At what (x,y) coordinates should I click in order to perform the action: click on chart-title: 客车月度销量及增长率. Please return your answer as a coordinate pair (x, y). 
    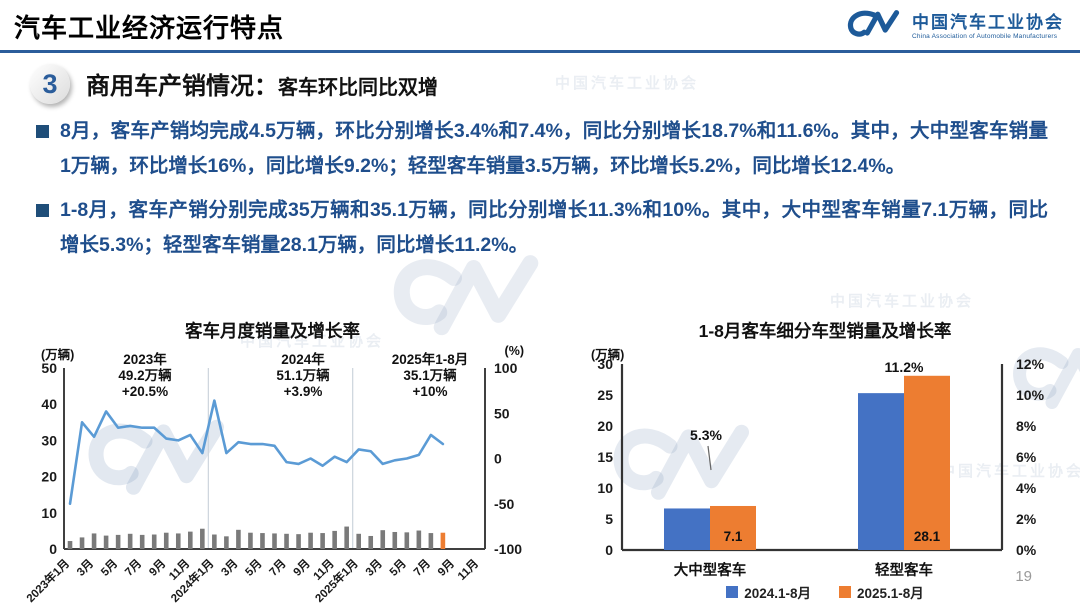
    Looking at the image, I should click on (272, 331).